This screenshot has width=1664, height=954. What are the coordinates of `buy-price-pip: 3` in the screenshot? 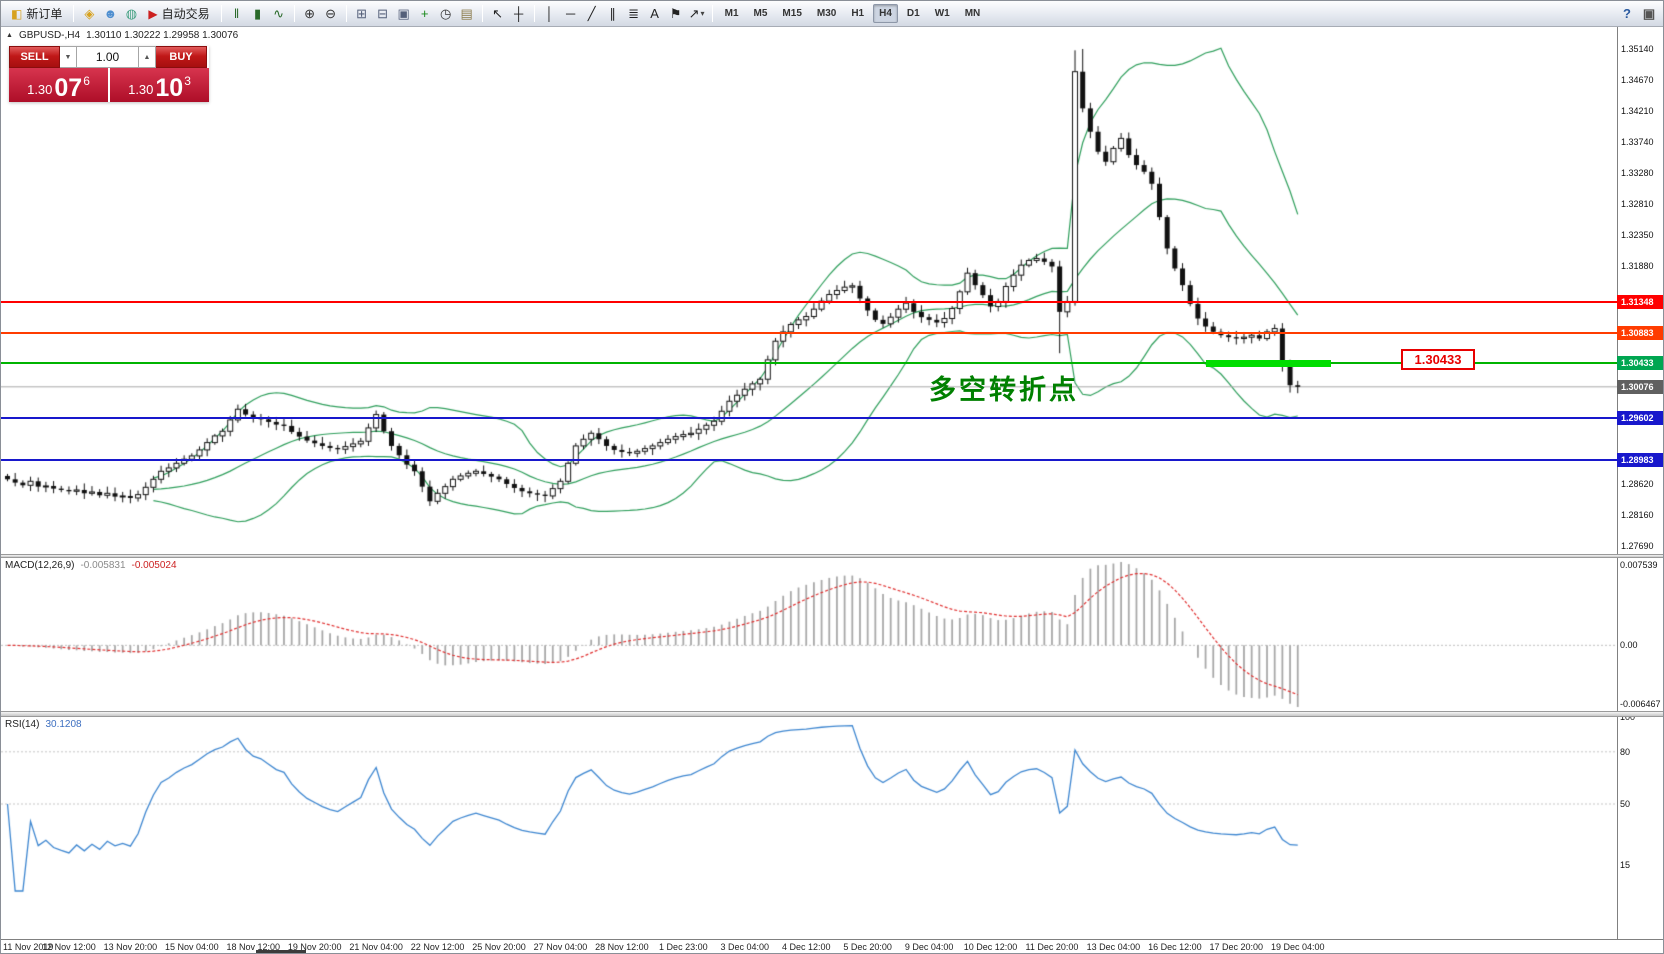 It's located at (187, 81).